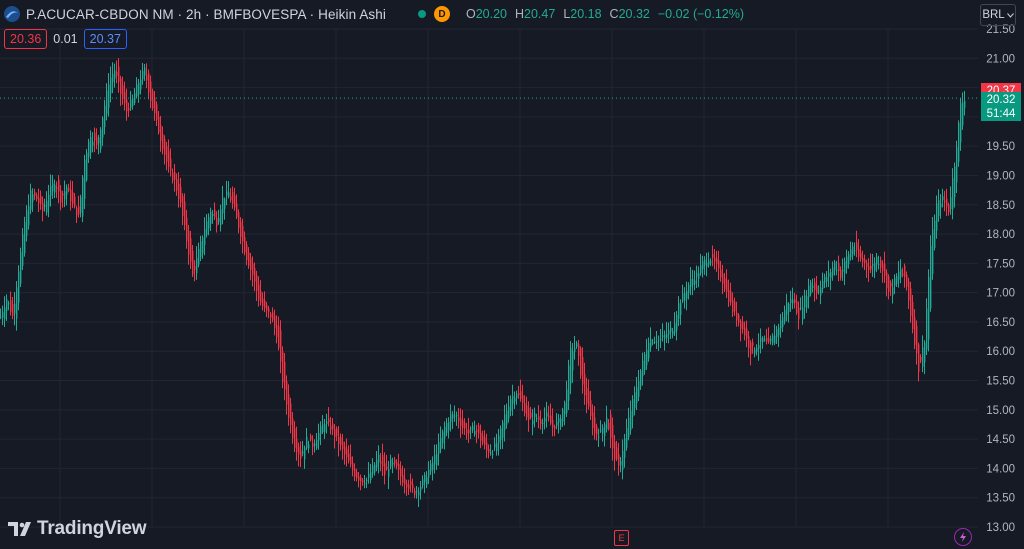  What do you see at coordinates (105, 39) in the screenshot?
I see `buy-button: 20.37` at bounding box center [105, 39].